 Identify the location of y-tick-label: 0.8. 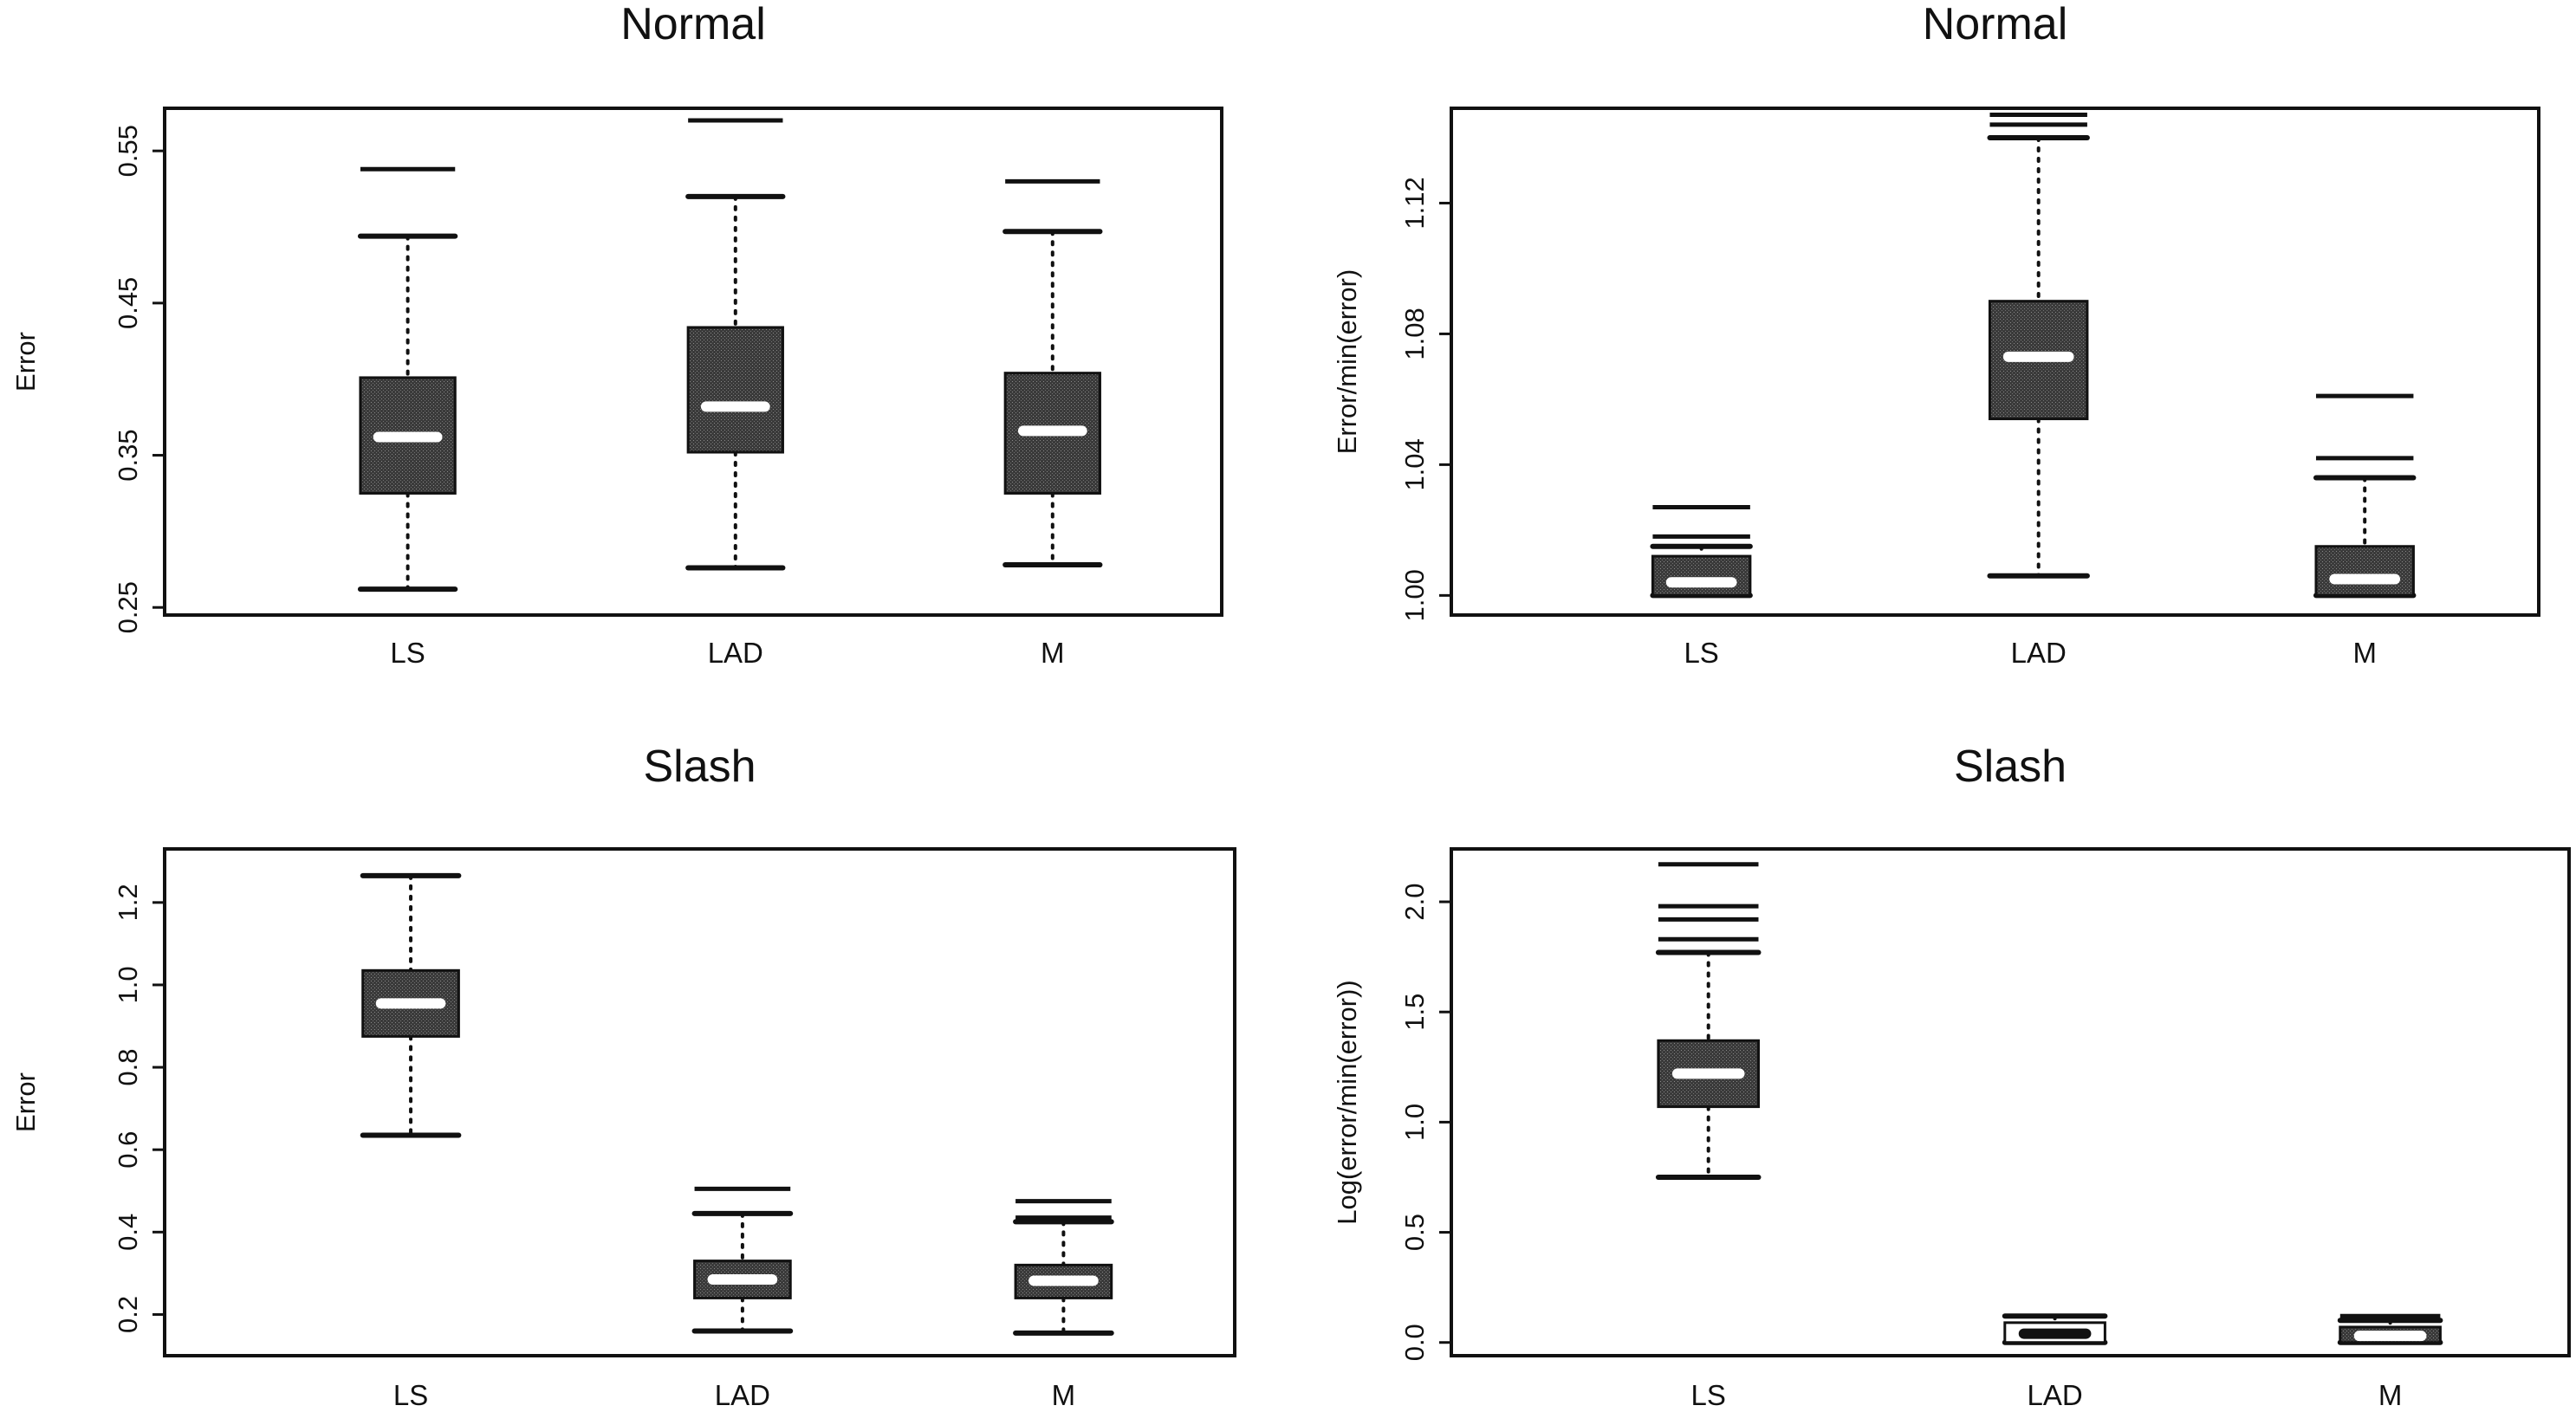
(128, 1067).